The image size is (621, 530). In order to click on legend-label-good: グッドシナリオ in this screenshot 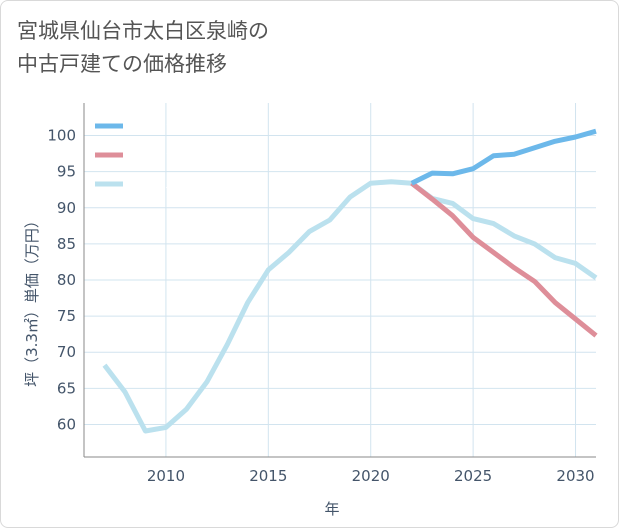, I will do `click(171, 126)`.